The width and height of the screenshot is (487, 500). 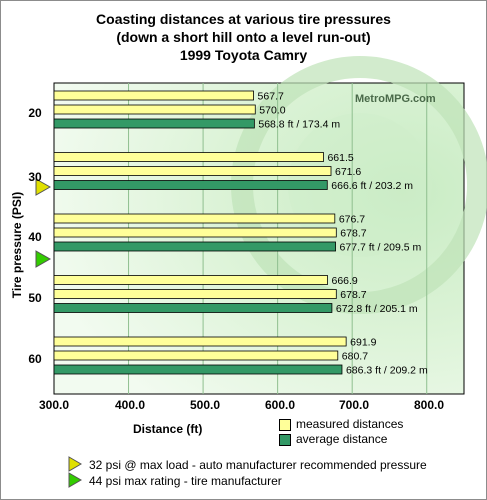 What do you see at coordinates (352, 220) in the screenshot?
I see `bar-value-label: 676.7` at bounding box center [352, 220].